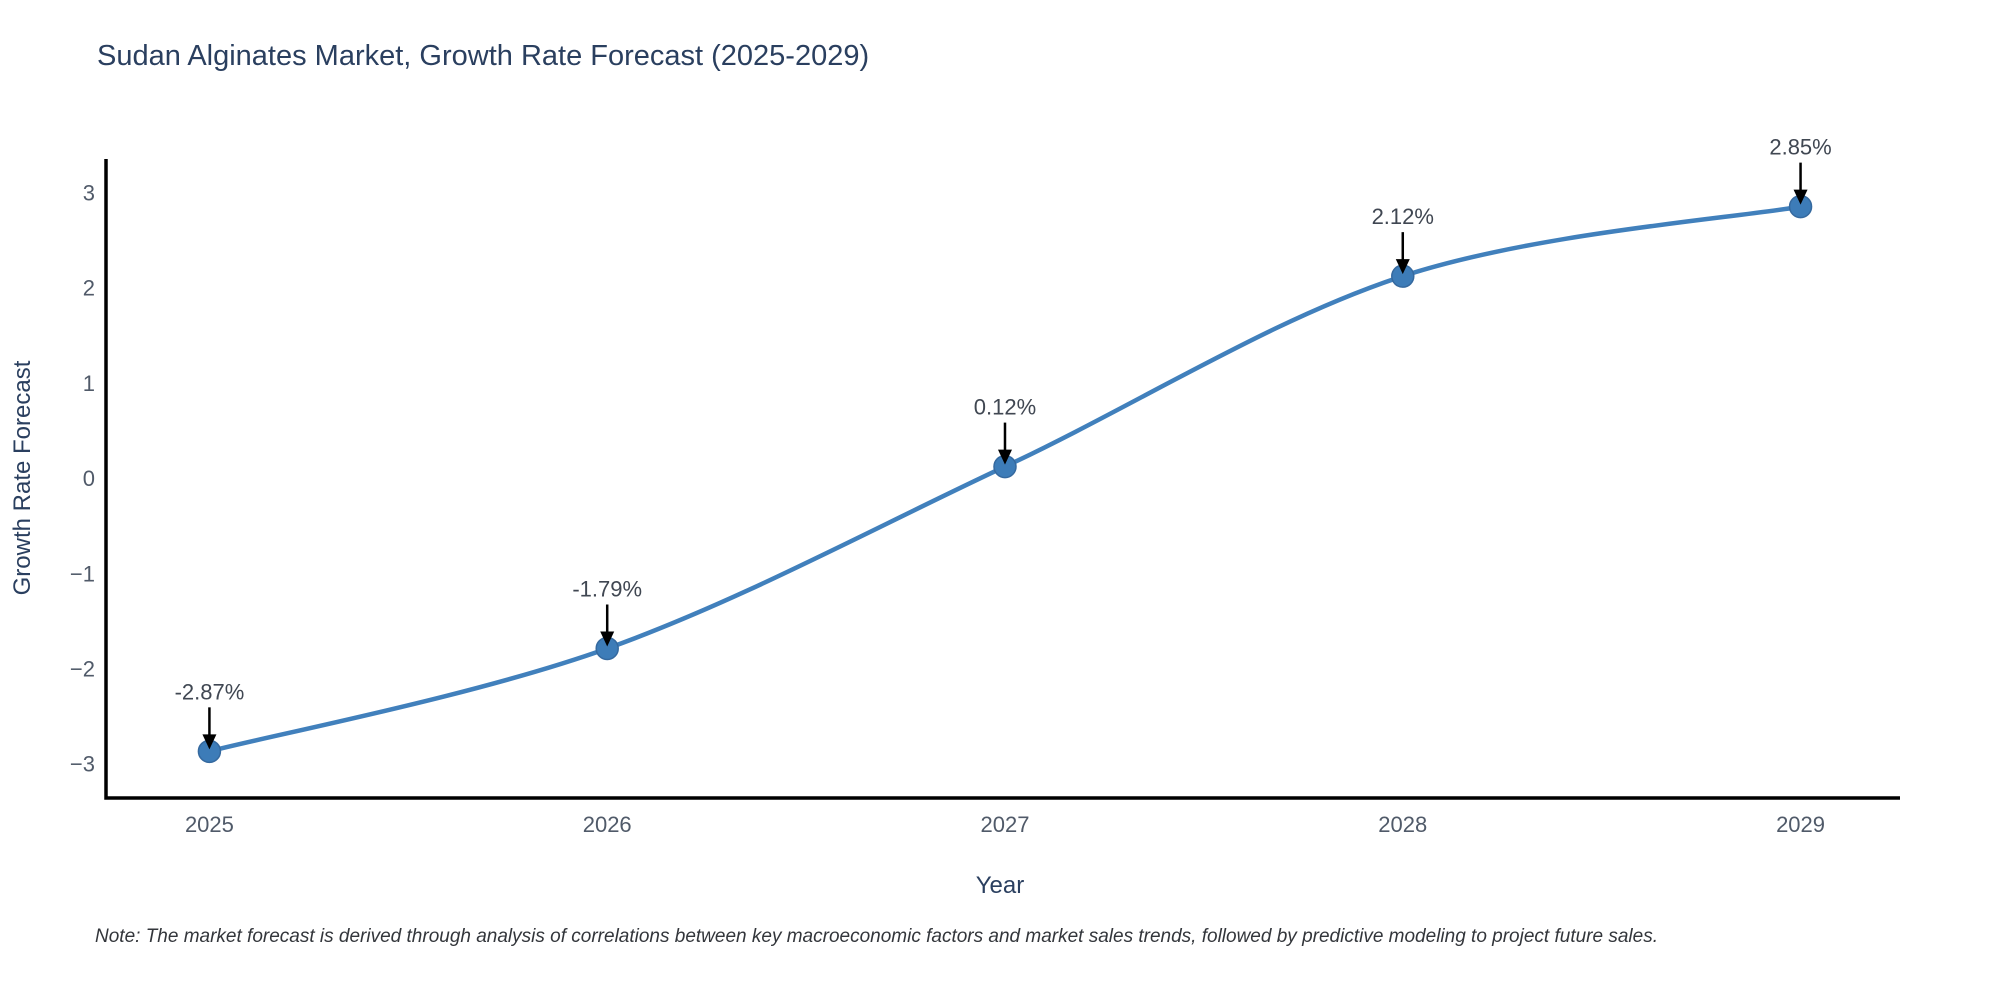 The width and height of the screenshot is (2000, 1000). I want to click on x-tick-label: 2027, so click(1005, 824).